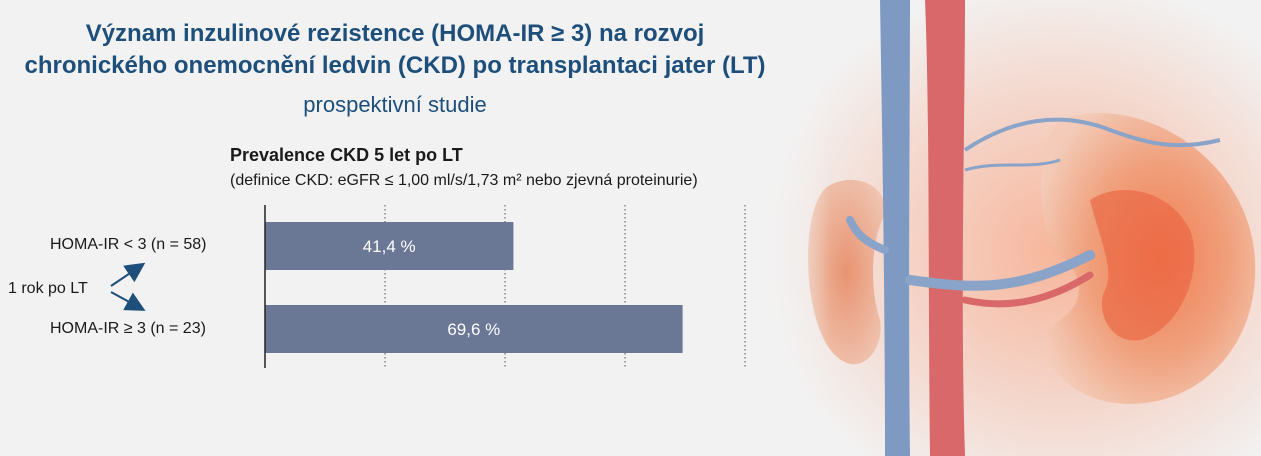 Image resolution: width=1261 pixels, height=456 pixels. I want to click on group-label: 1 rok po LT, so click(48, 288).